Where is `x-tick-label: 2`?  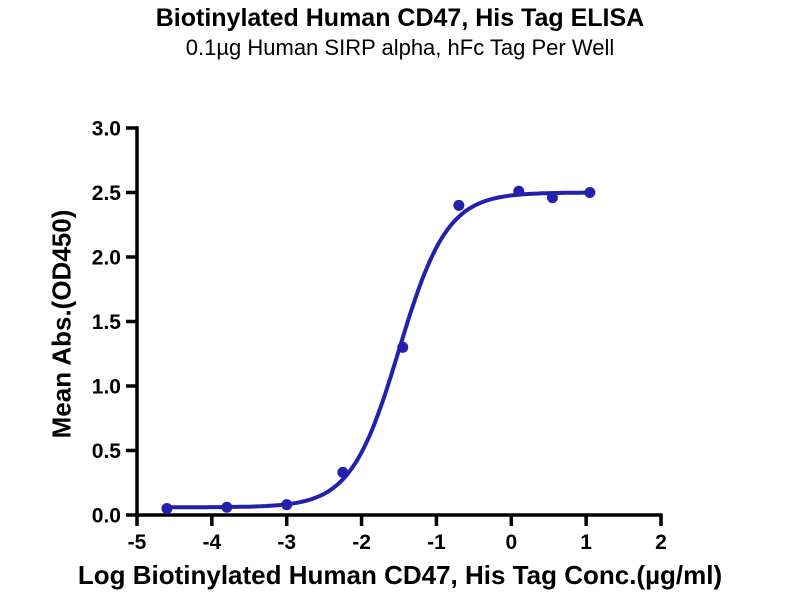
x-tick-label: 2 is located at coordinates (661, 542).